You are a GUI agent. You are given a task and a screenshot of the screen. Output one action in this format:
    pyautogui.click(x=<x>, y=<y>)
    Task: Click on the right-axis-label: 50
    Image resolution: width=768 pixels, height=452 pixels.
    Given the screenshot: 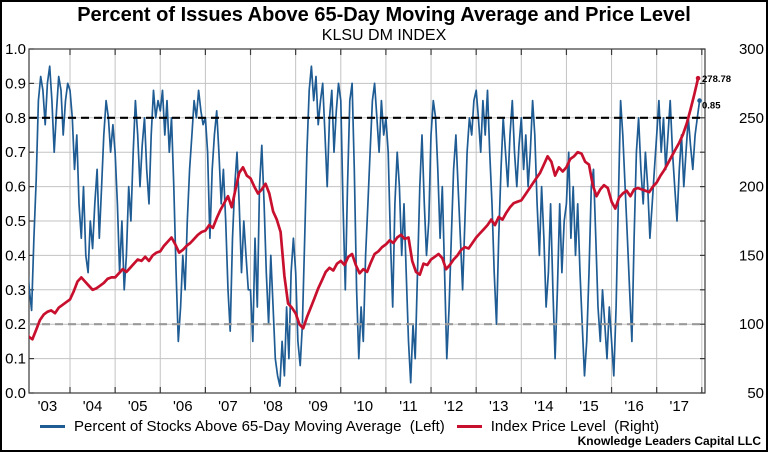 What is the action you would take?
    pyautogui.click(x=755, y=393)
    